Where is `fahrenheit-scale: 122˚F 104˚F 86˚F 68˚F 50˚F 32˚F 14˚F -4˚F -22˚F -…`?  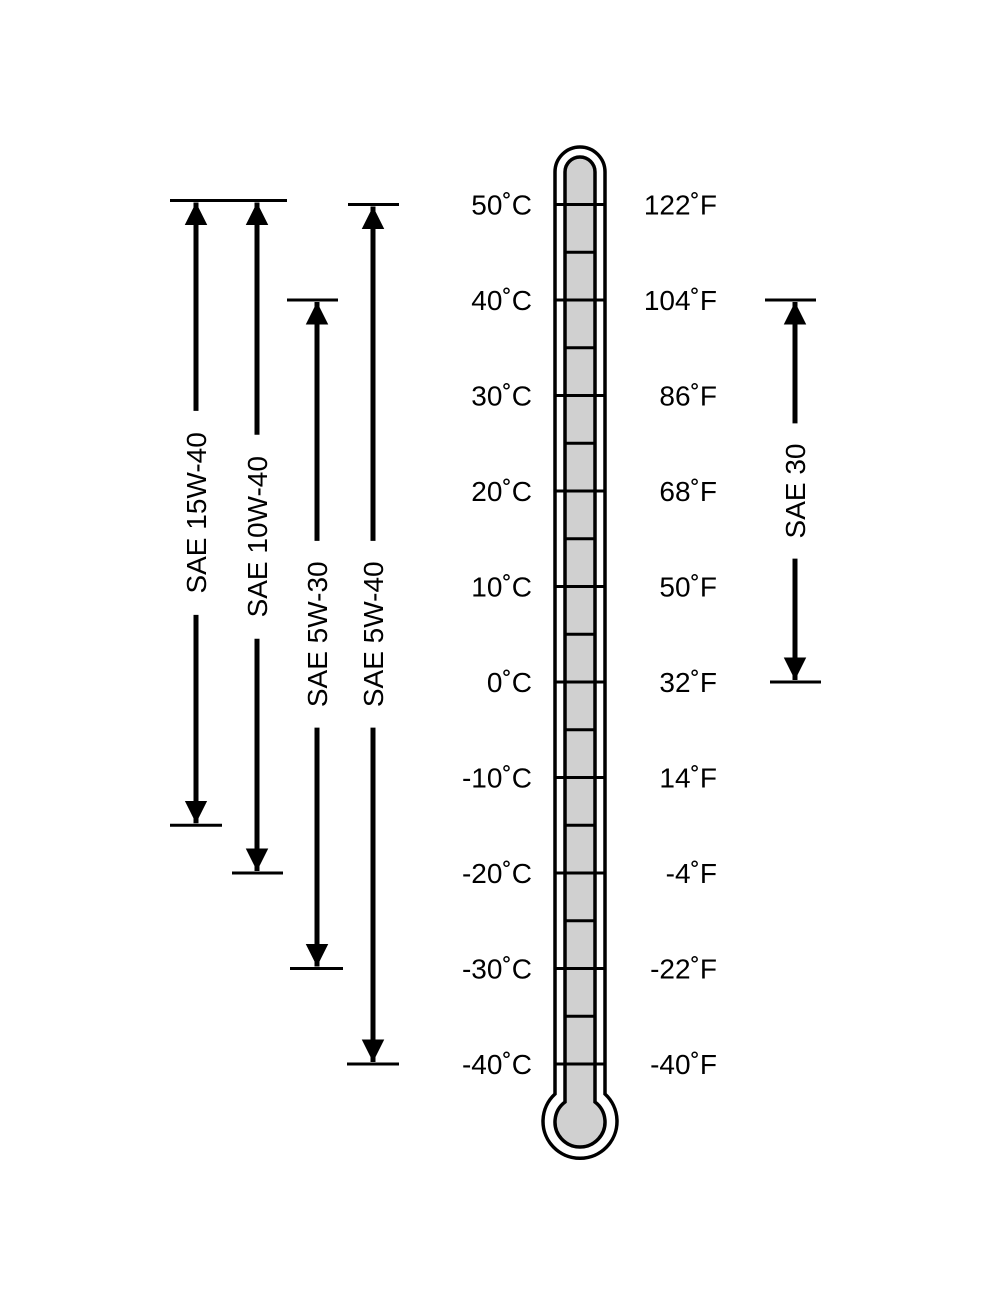
fahrenheit-scale: 122˚F 104˚F 86˚F 68˚F 50˚F 32˚F 14˚F -4˚F -22˚F -… is located at coordinates (680, 635).